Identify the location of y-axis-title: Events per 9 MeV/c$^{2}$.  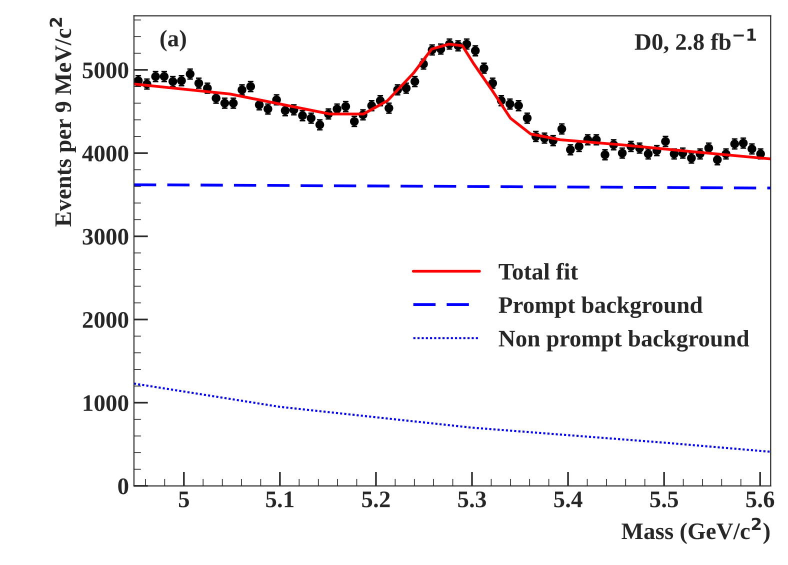
(63, 122).